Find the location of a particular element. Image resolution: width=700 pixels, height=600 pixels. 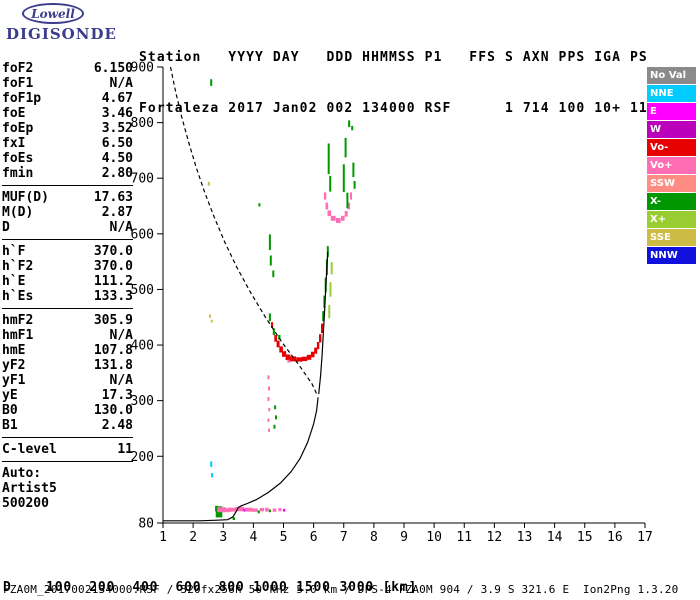

legend-item-e: E is located at coordinates (671, 111).